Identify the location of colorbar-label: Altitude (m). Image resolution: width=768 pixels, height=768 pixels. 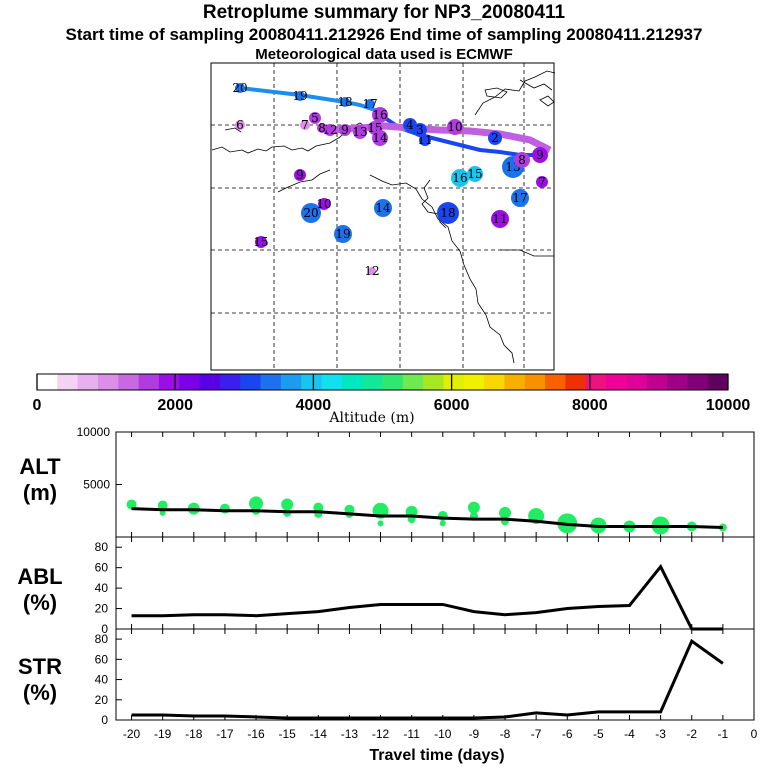
(371, 418).